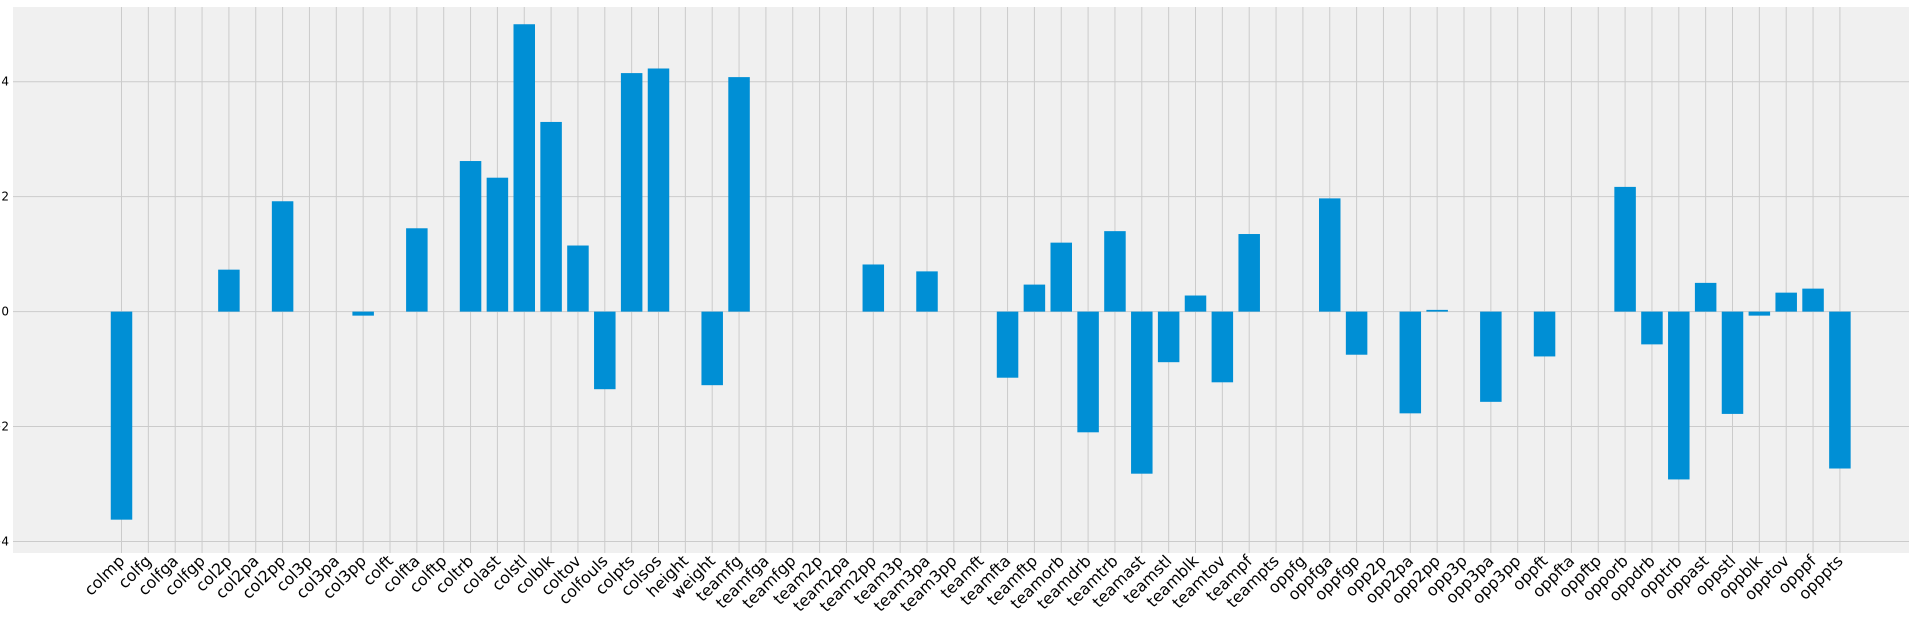 The height and width of the screenshot is (620, 1911). What do you see at coordinates (1625, 249) in the screenshot?
I see `bar-opporb` at bounding box center [1625, 249].